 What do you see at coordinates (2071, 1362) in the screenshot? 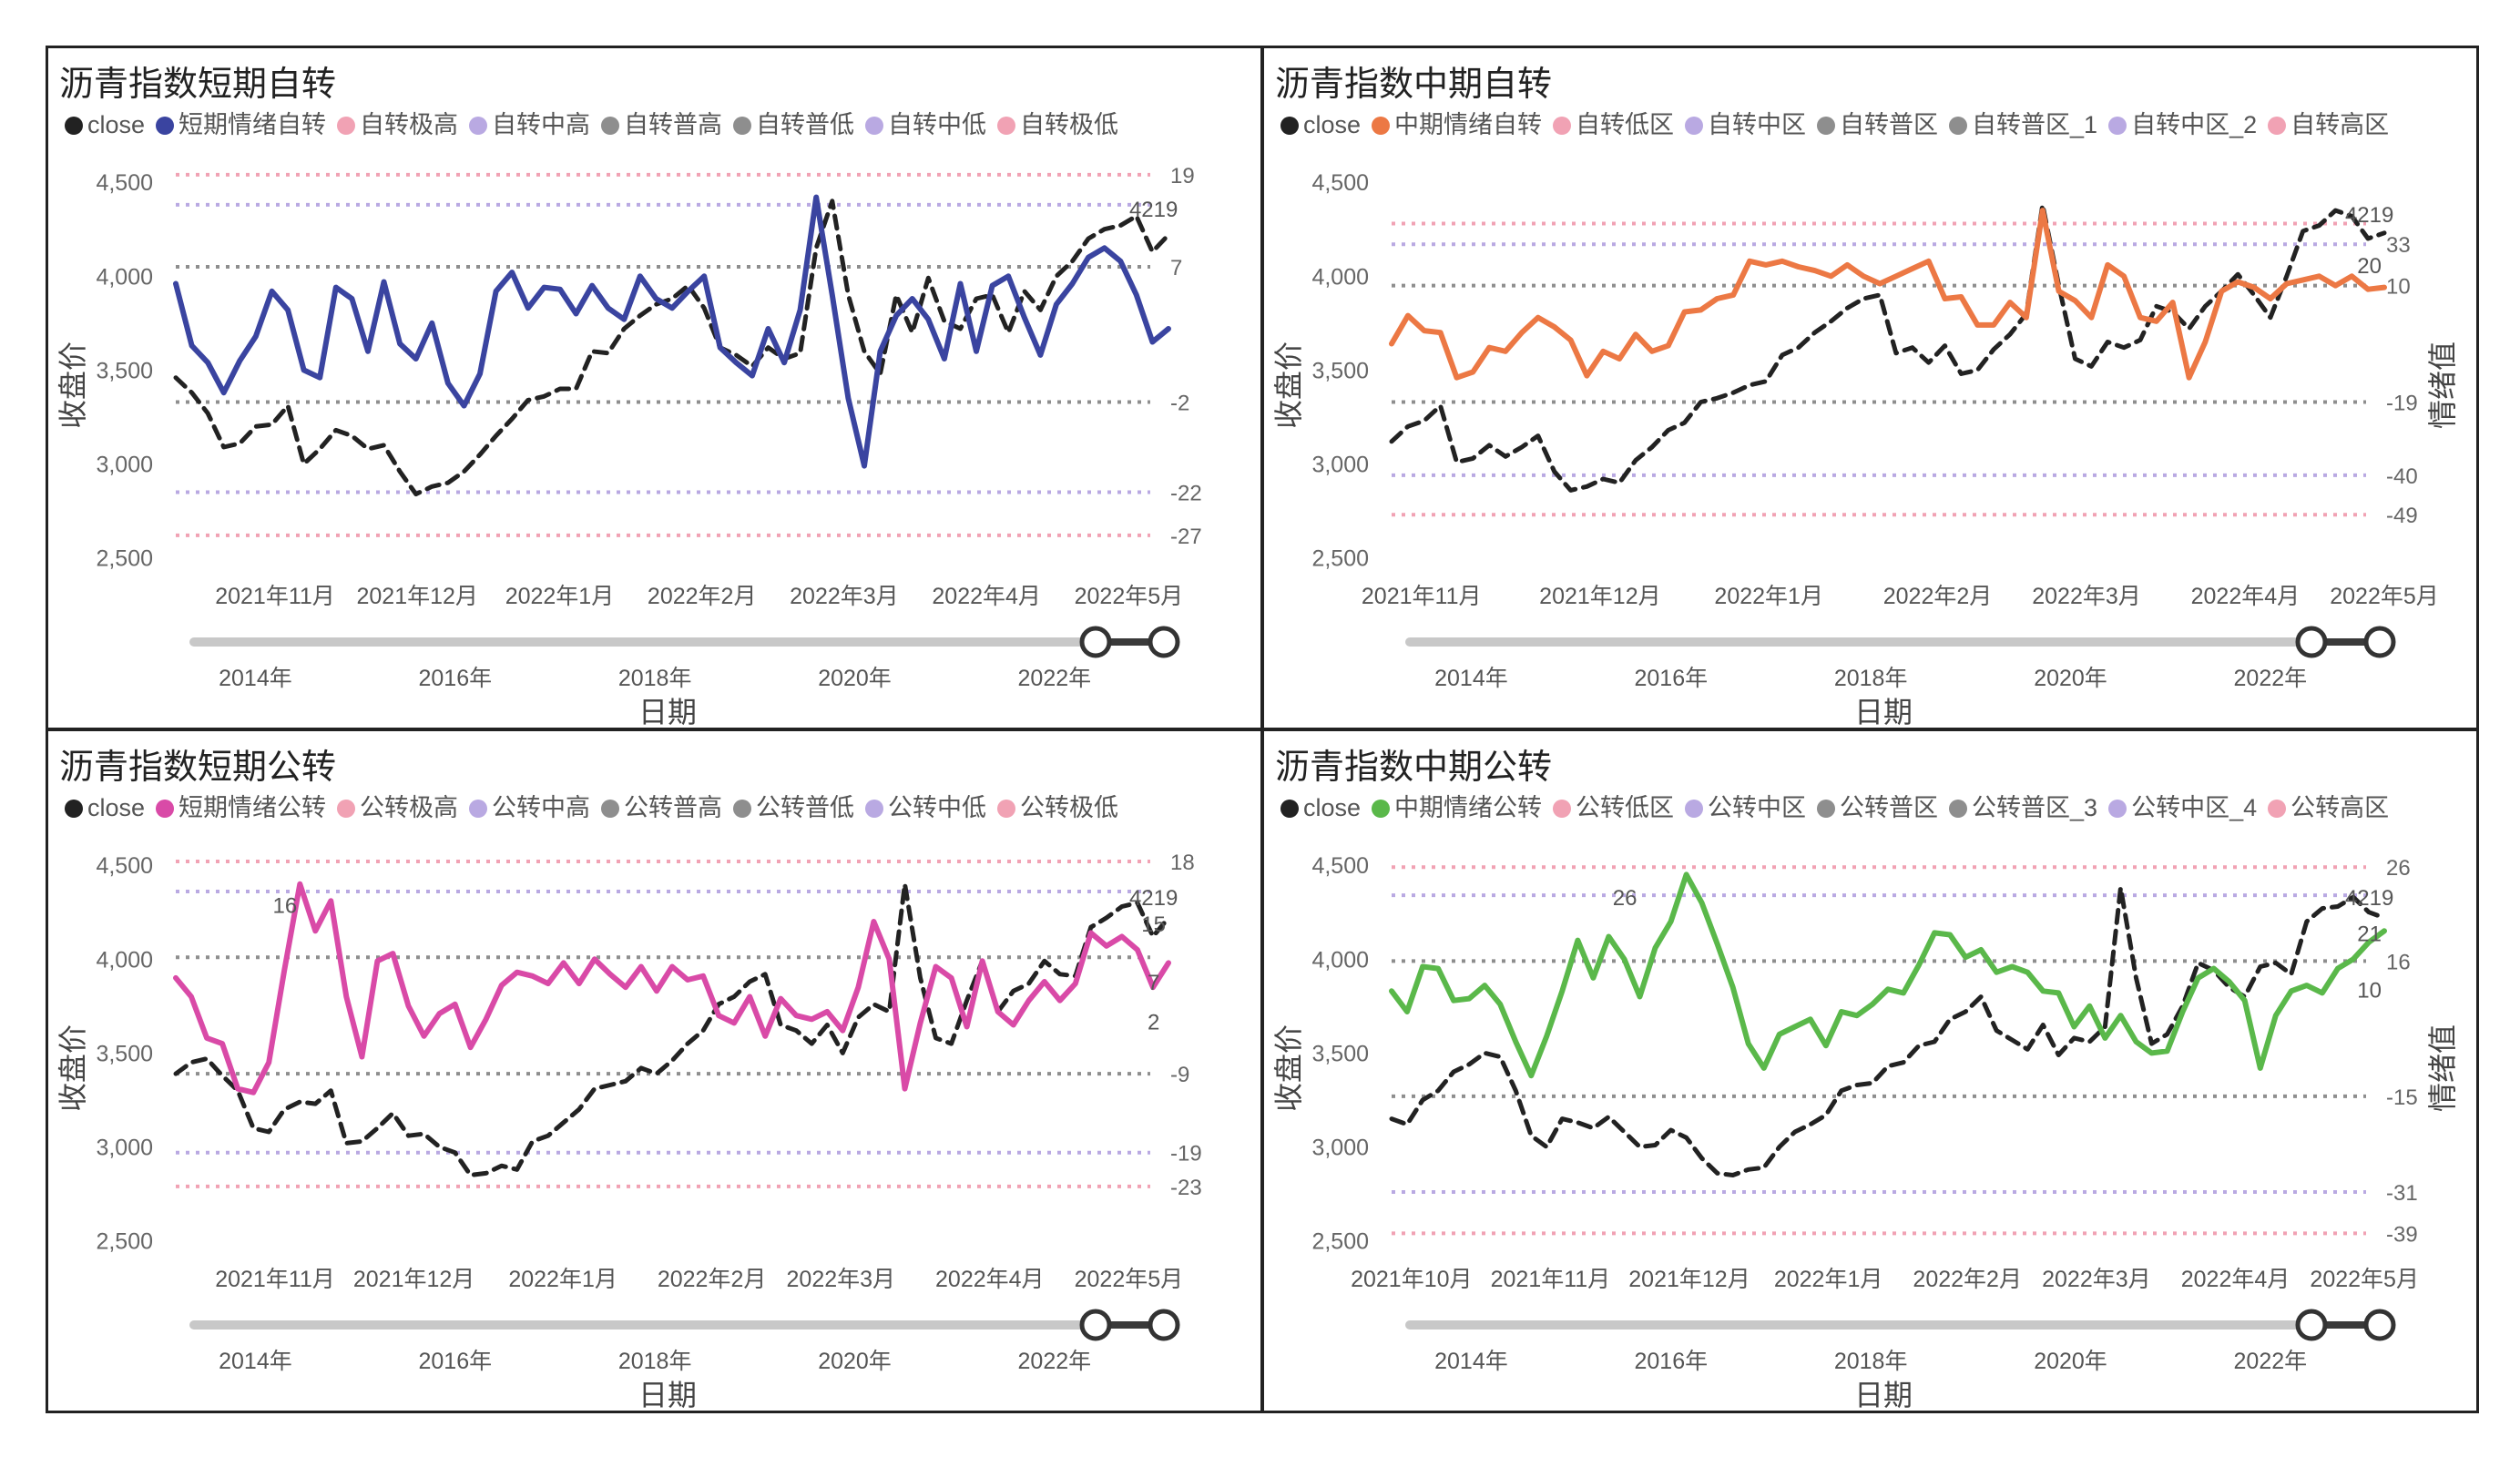
I see `slider-tick-label: 2020年` at bounding box center [2071, 1362].